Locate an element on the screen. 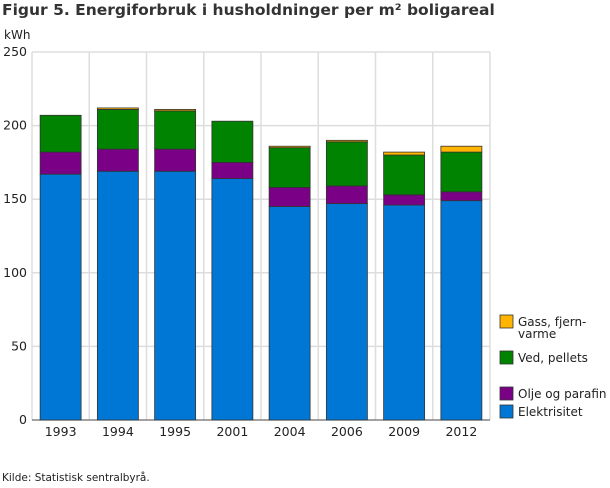  y-tick-label: 250 is located at coordinates (15, 51).